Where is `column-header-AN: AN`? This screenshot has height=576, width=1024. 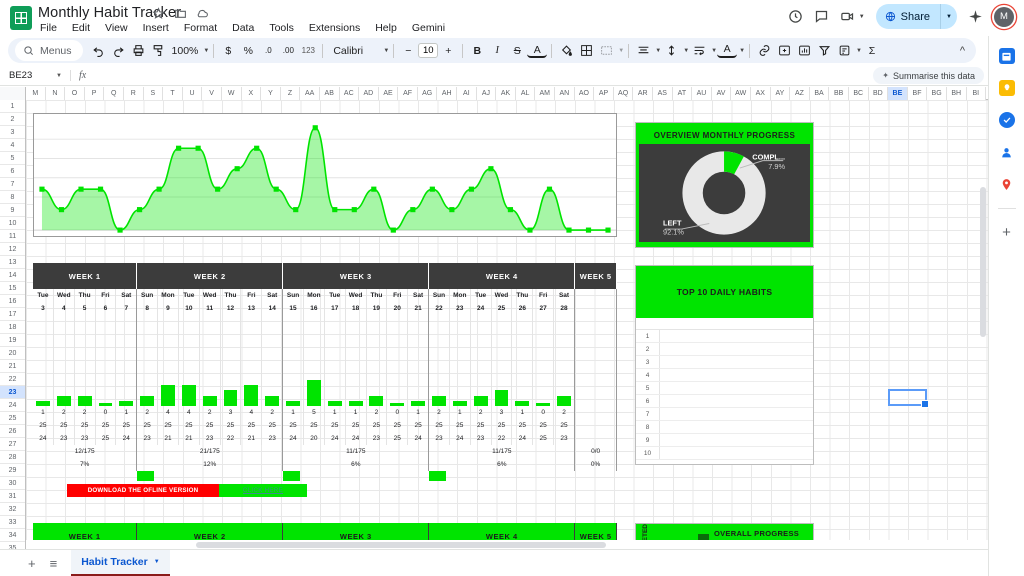 column-header-AN: AN is located at coordinates (565, 93).